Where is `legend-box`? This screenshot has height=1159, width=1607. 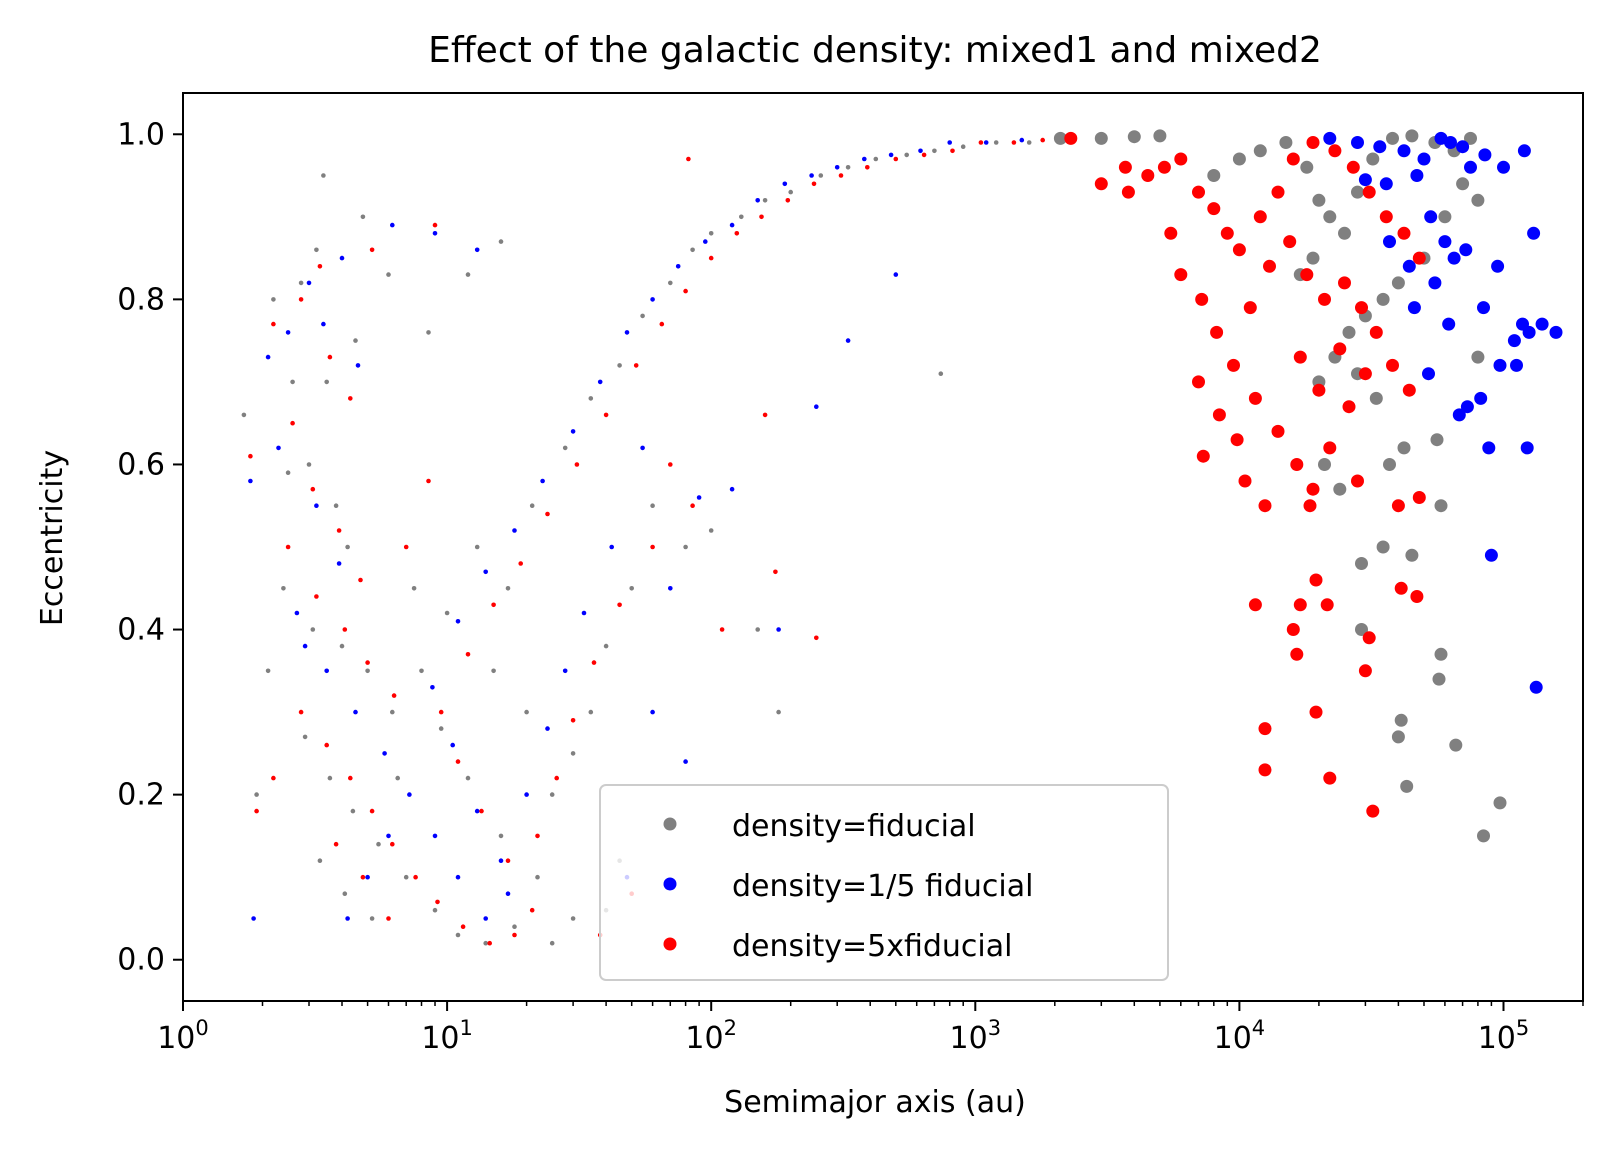
legend-box is located at coordinates (884, 882).